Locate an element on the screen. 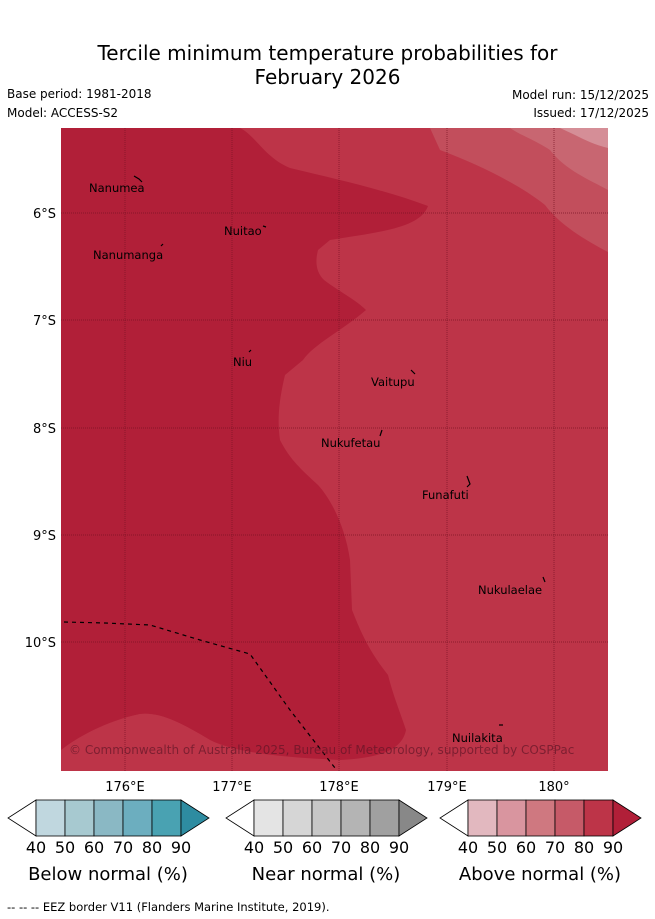 This screenshot has height=919, width=655. place-funafuti: Funafuti is located at coordinates (445, 495).